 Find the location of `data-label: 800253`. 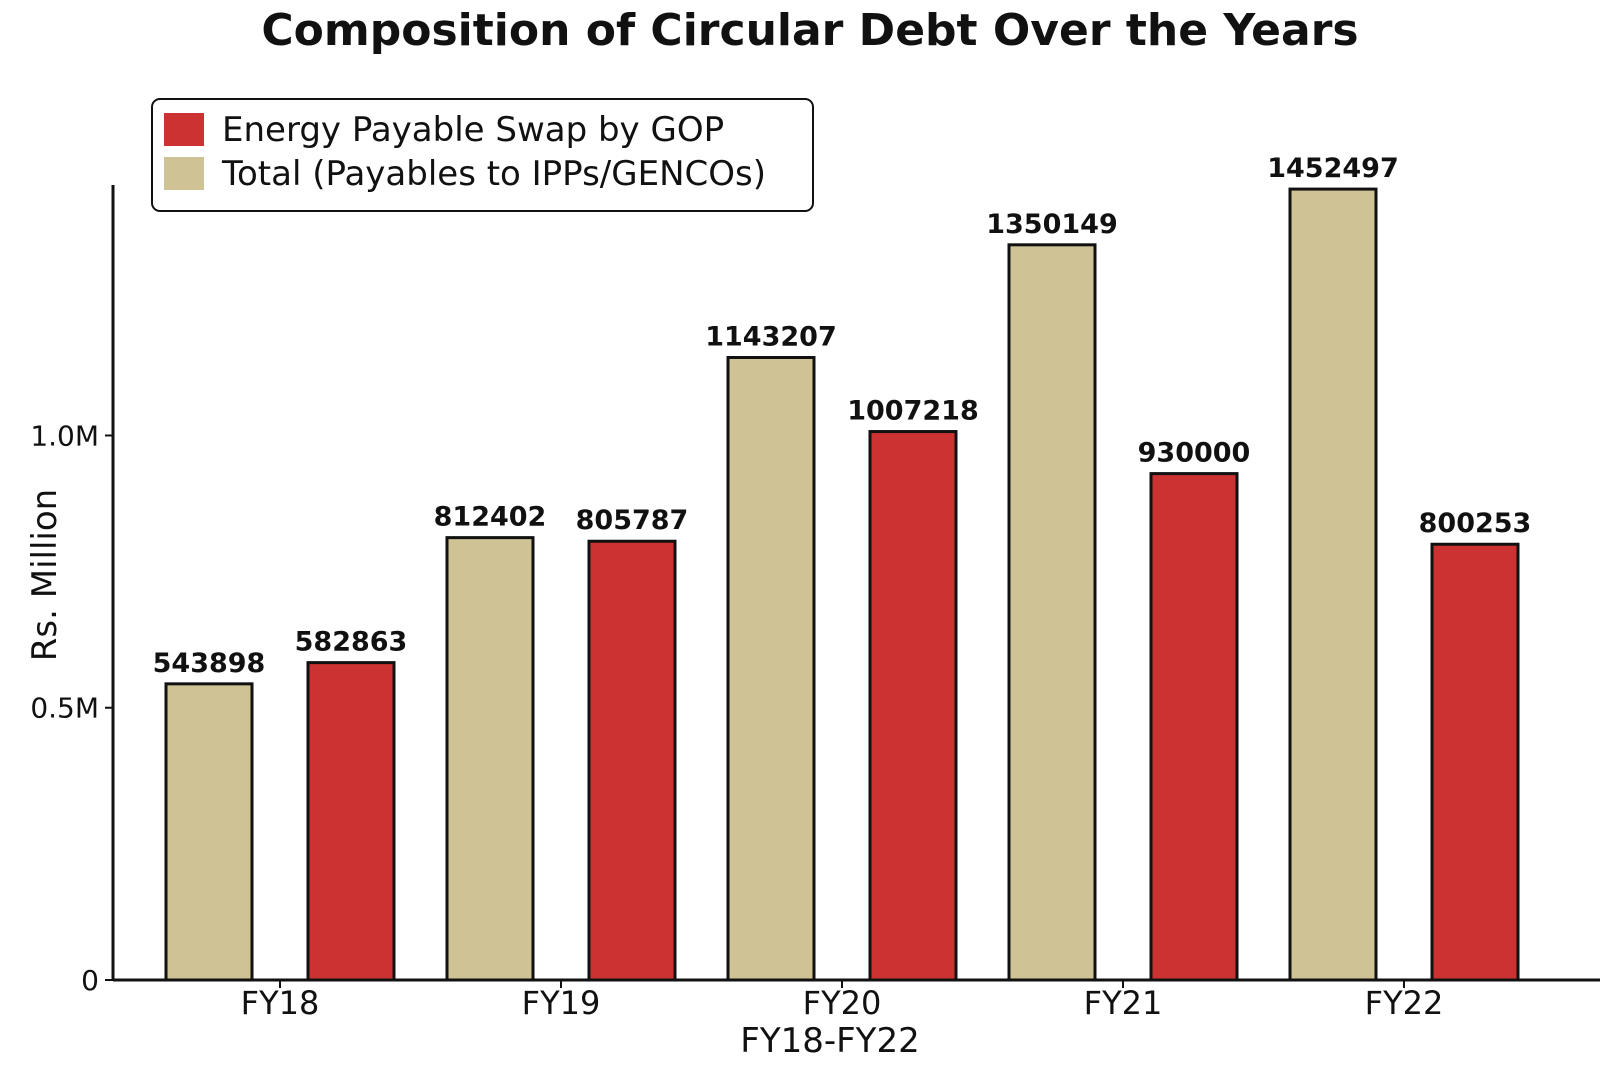

data-label: 800253 is located at coordinates (1475, 523).